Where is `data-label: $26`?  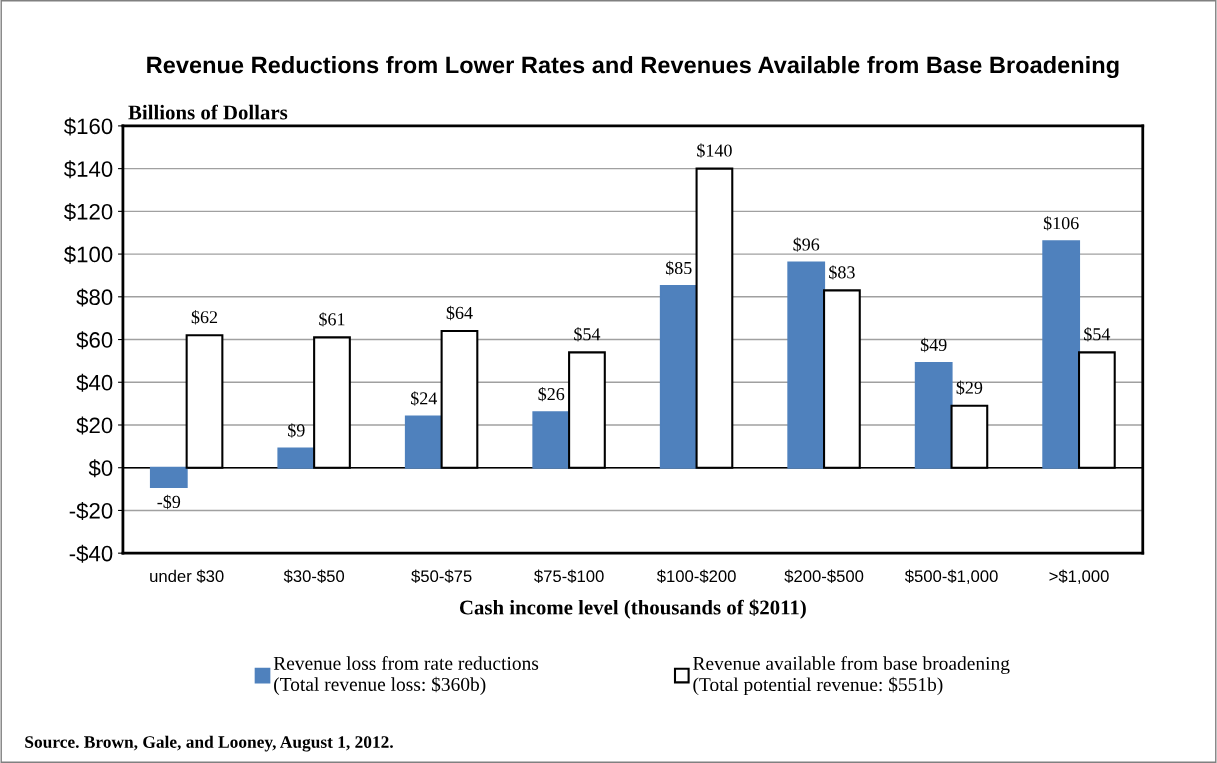 data-label: $26 is located at coordinates (551, 394).